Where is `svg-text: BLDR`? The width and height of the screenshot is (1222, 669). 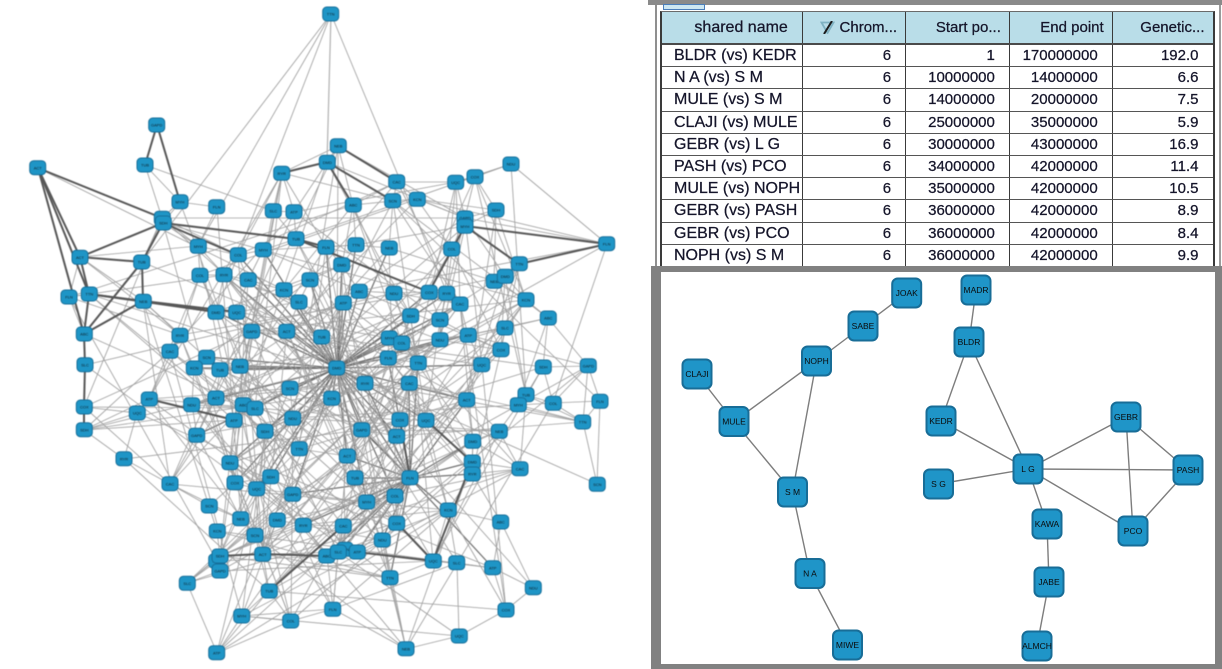
svg-text: BLDR is located at coordinates (969, 342).